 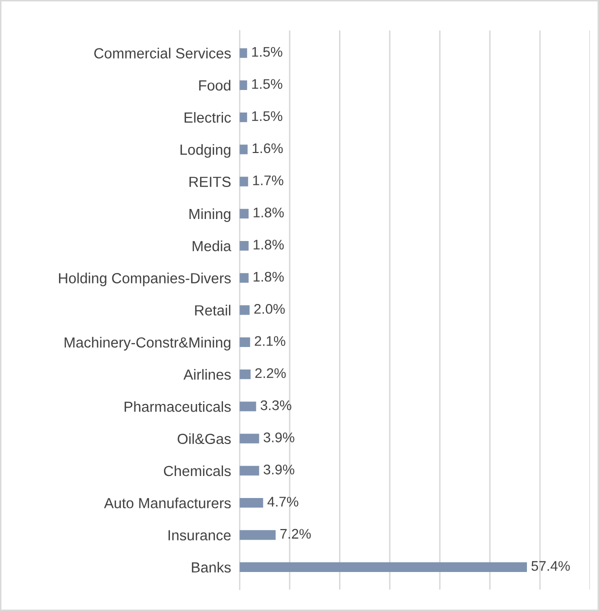 What do you see at coordinates (270, 373) in the screenshot?
I see `data-label: 2.2%` at bounding box center [270, 373].